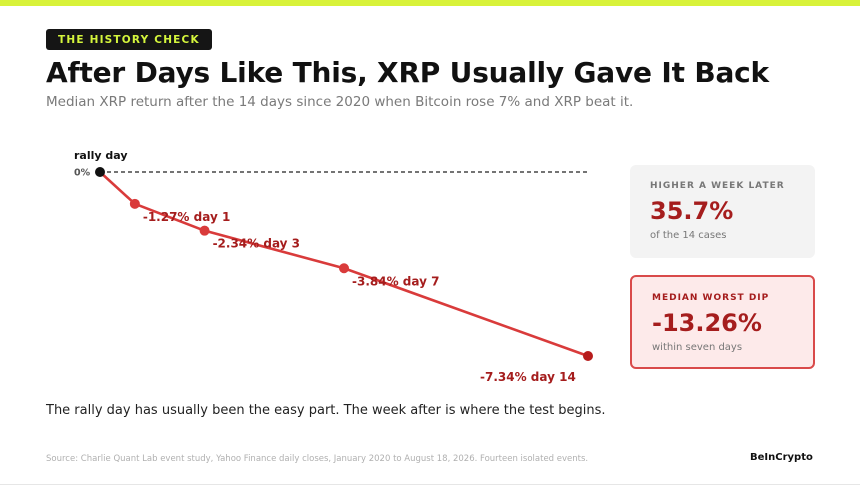 The height and width of the screenshot is (488, 860). I want to click on rally-day-label: rally day, so click(101, 155).